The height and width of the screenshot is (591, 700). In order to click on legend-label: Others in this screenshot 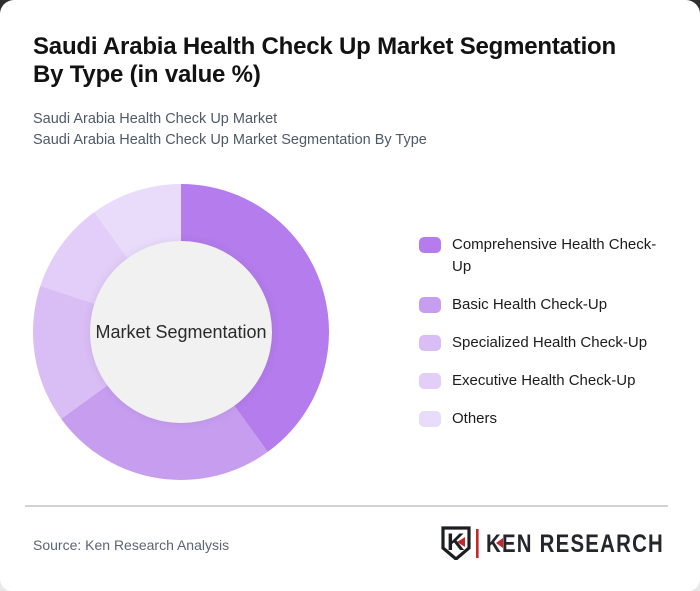, I will do `click(475, 418)`.